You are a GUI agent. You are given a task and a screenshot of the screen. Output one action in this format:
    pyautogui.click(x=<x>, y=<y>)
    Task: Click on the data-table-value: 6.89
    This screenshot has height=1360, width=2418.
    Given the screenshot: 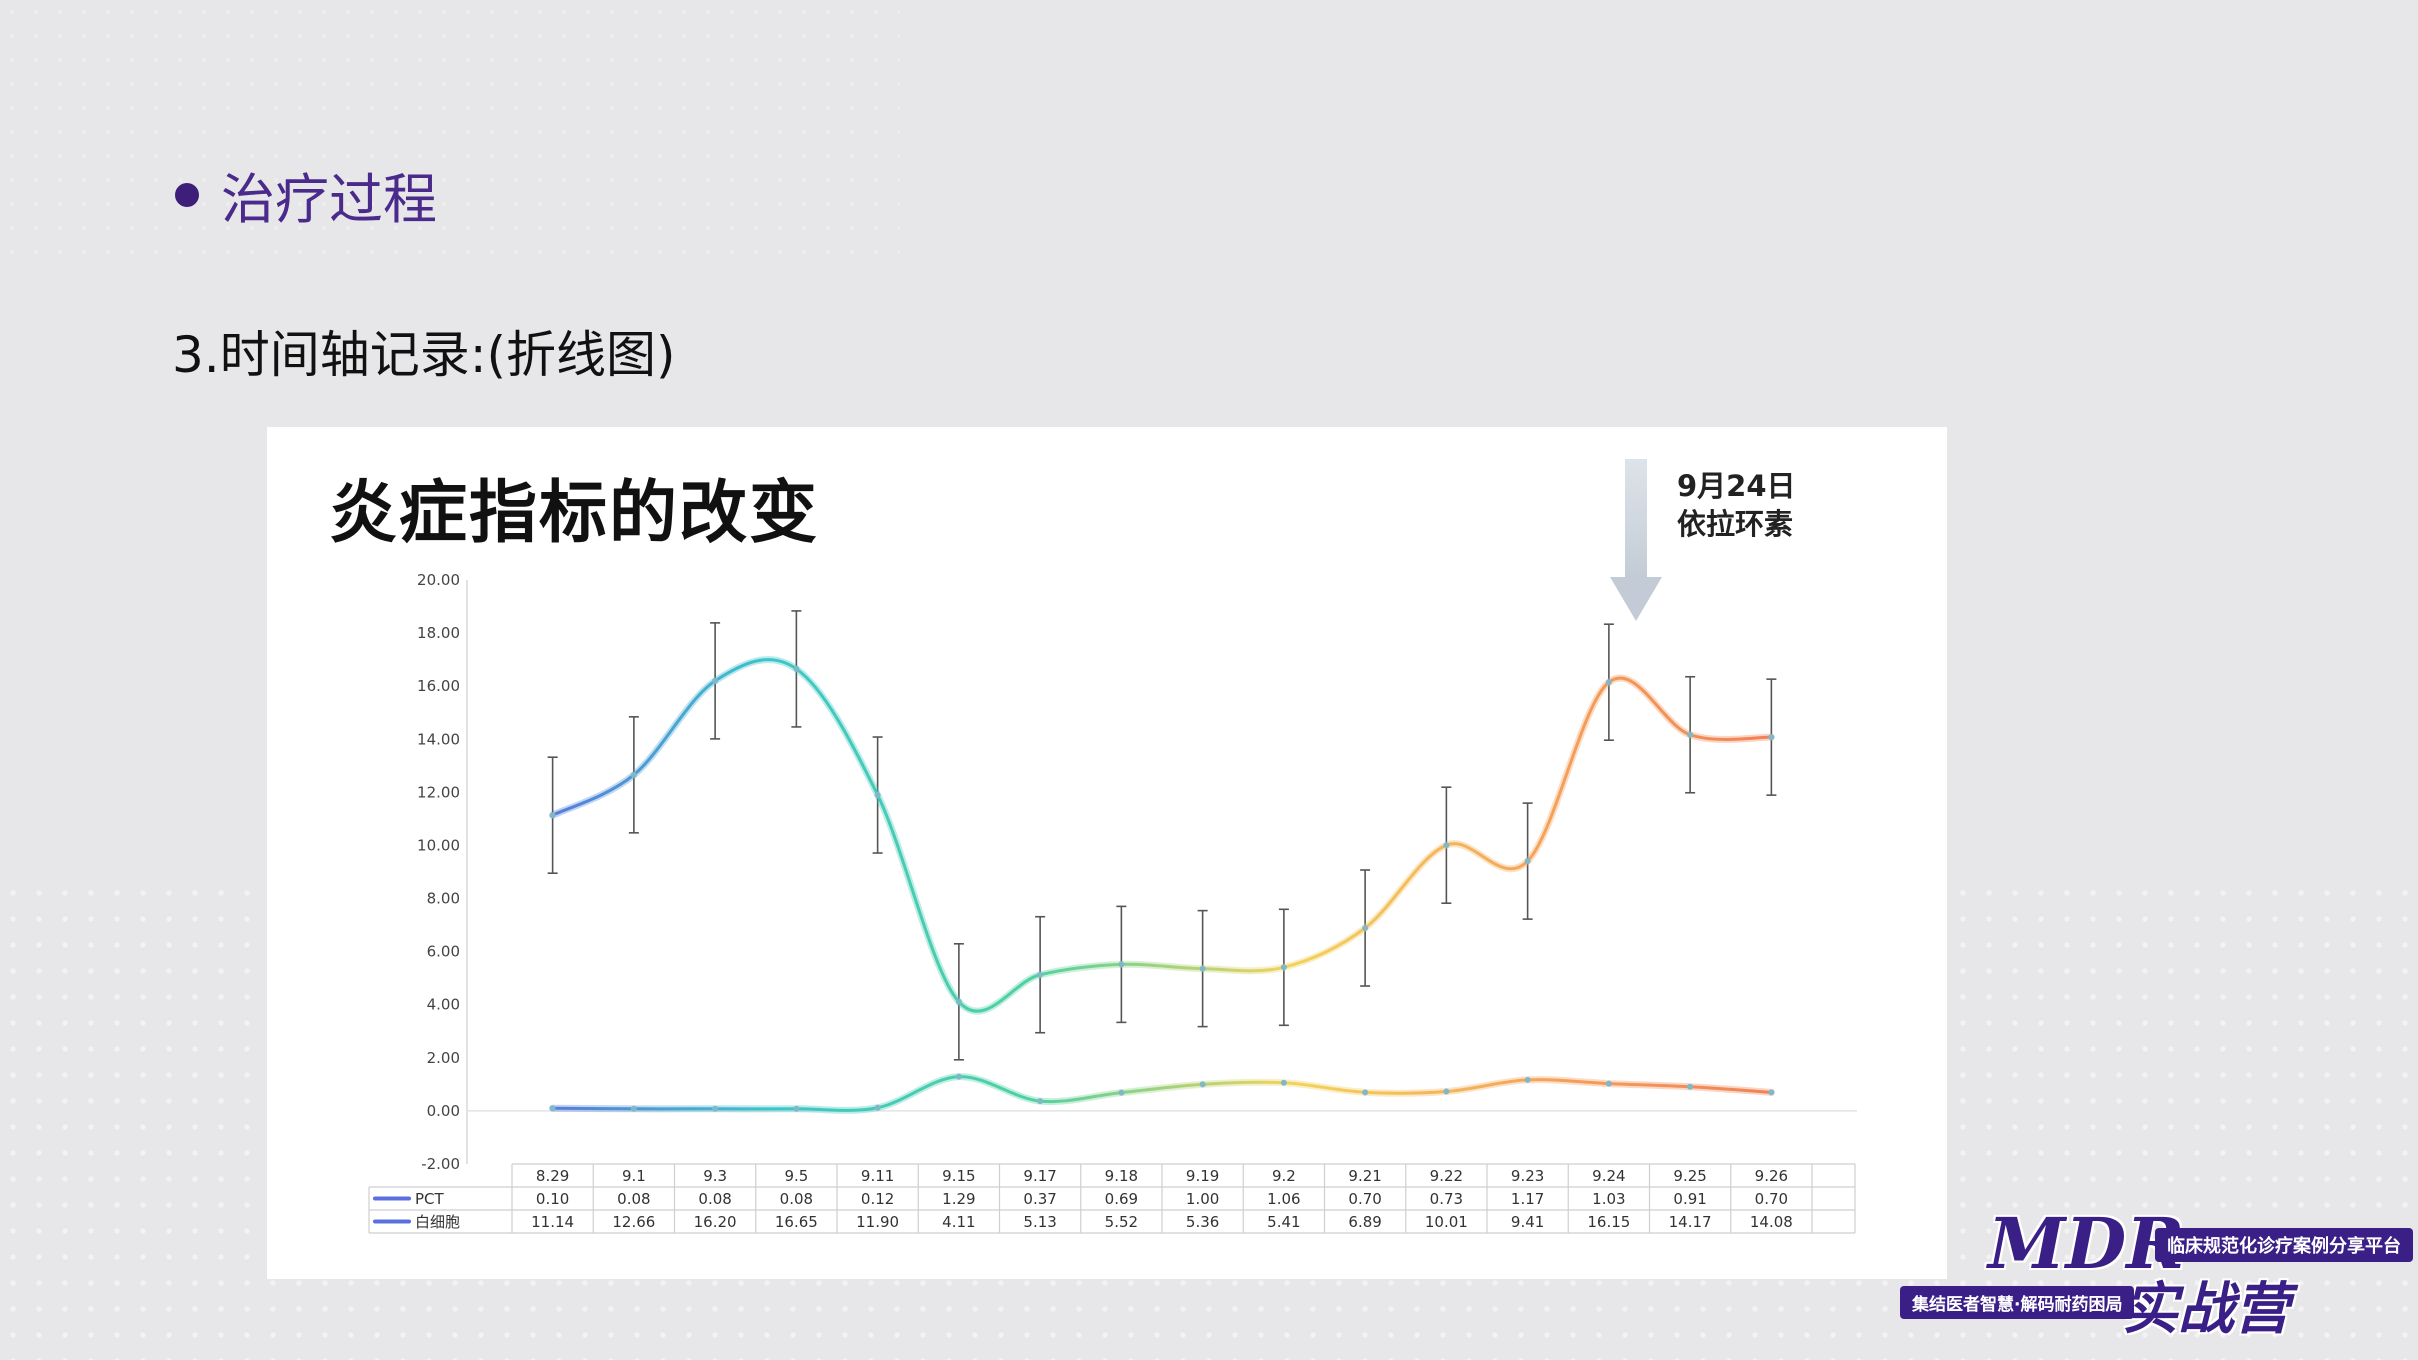 What is the action you would take?
    pyautogui.click(x=1364, y=1222)
    